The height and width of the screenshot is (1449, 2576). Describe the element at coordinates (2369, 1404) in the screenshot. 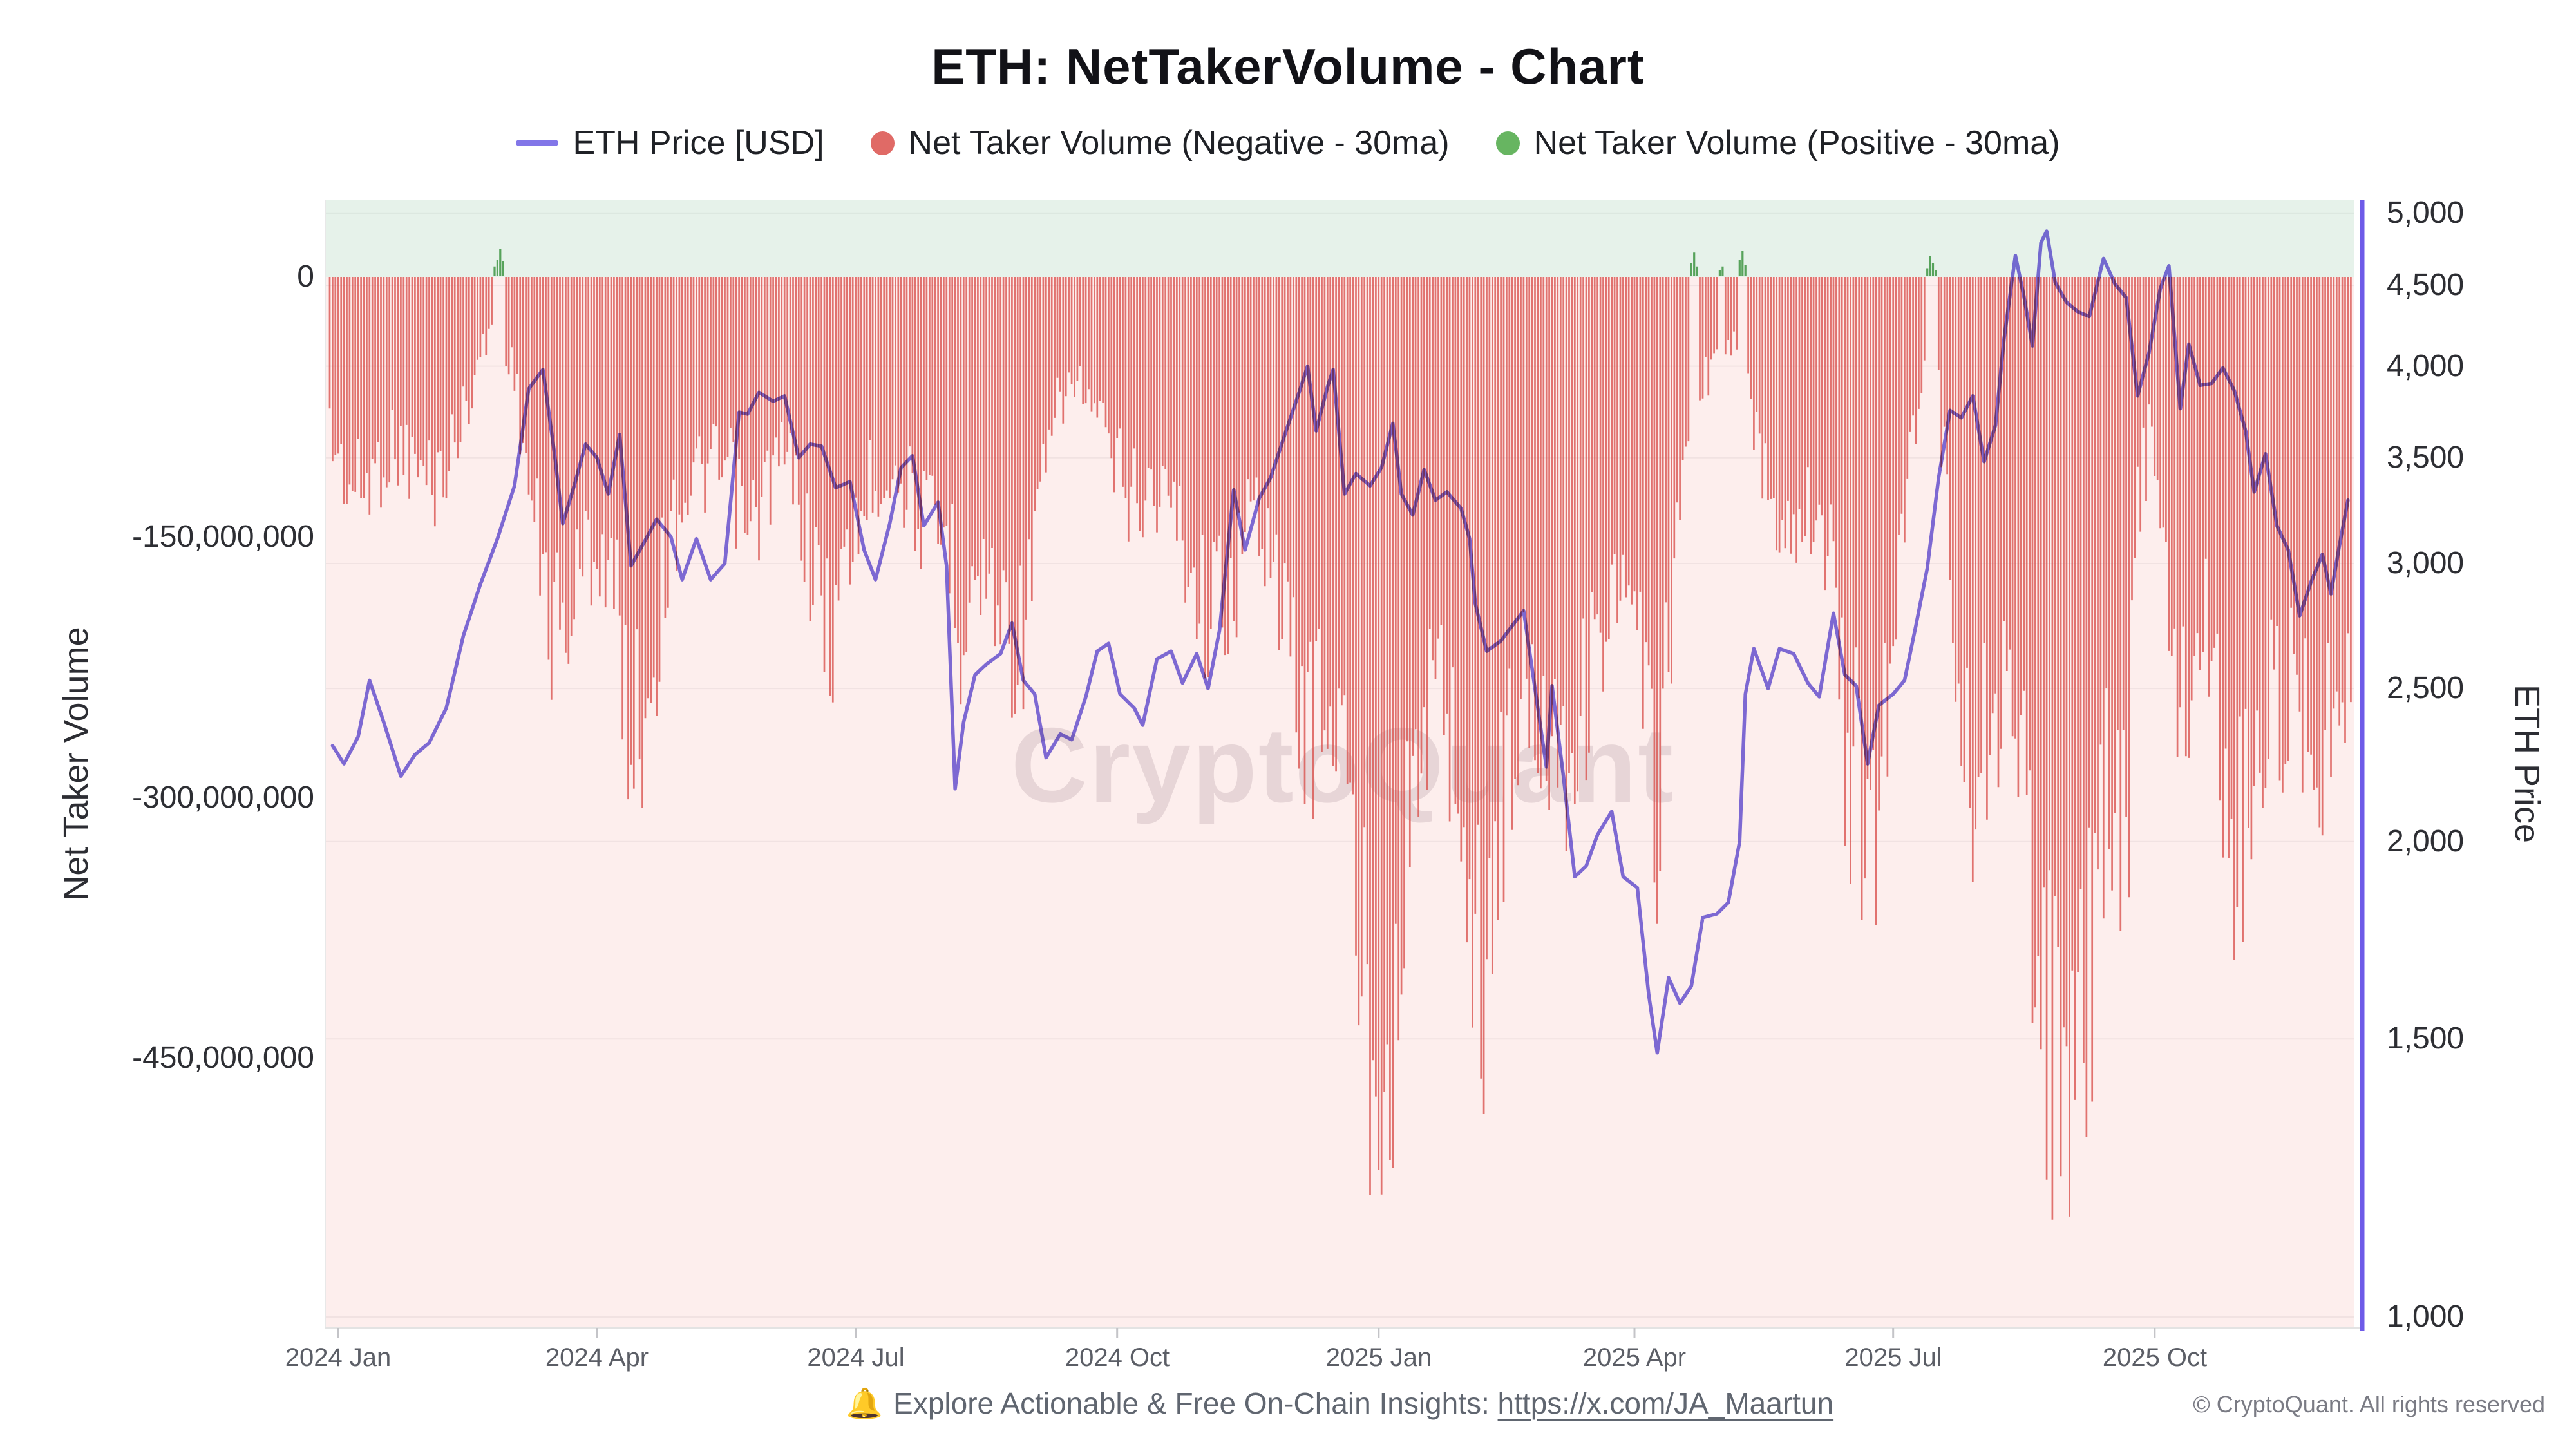

I see `copyright: © CryptoQuant. All rights reserved` at that location.